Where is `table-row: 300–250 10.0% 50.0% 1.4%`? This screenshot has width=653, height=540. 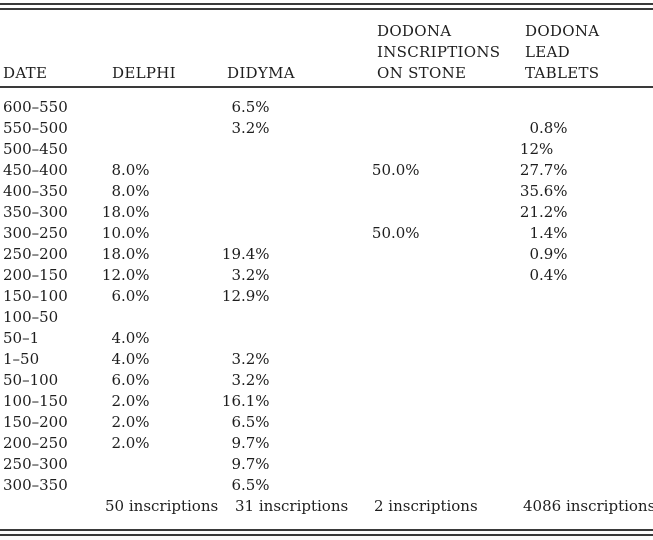 table-row: 300–250 10.0% 50.0% 1.4% is located at coordinates (326, 233).